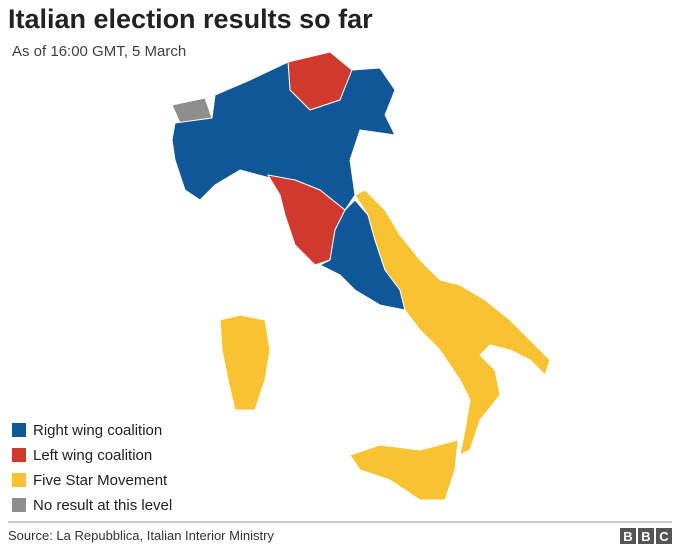  Describe the element at coordinates (452, 322) in the screenshot. I see `region-south` at that location.